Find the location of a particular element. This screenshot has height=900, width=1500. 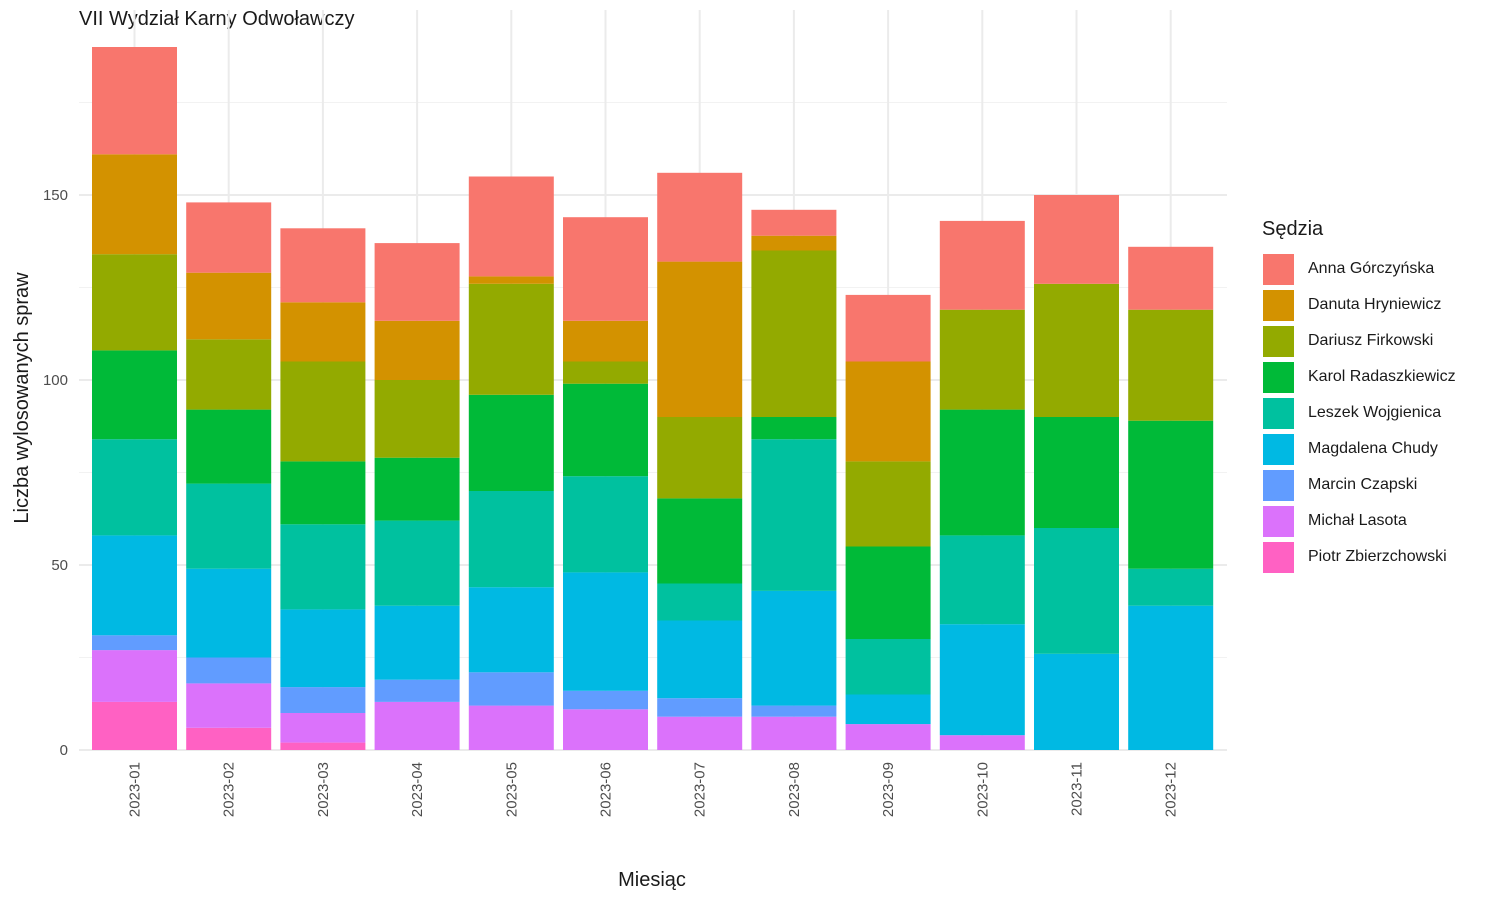

legend-label: Magdalena Chudy is located at coordinates (1373, 448).